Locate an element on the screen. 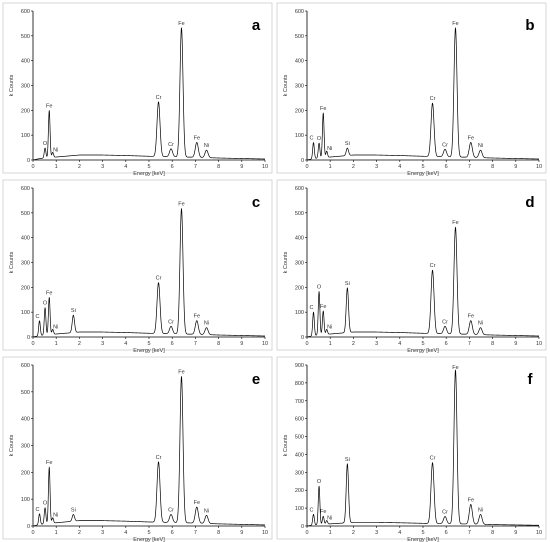  y-tick-label: 900 is located at coordinates (299, 366).